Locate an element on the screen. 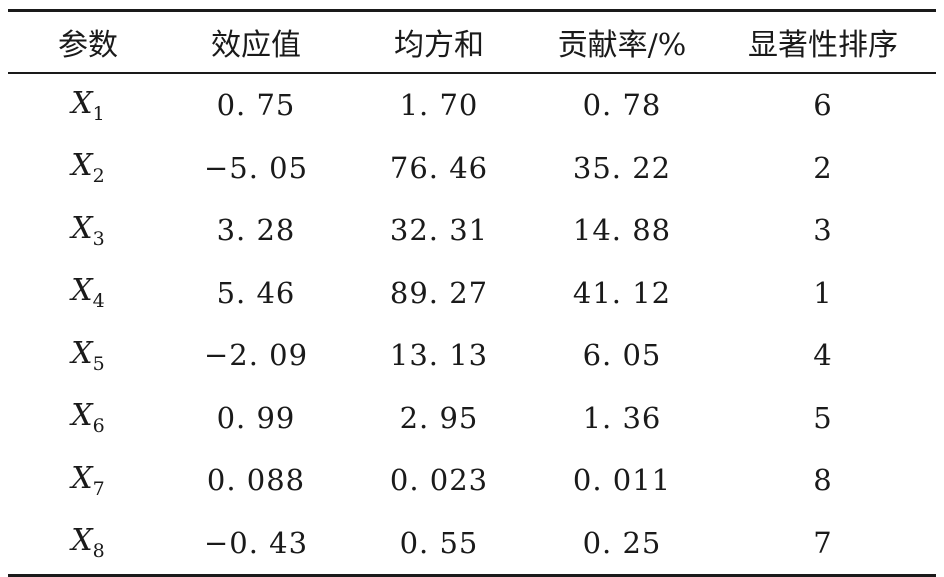 This screenshot has width=944, height=577. parameter-subscript: 3 is located at coordinates (98, 238).